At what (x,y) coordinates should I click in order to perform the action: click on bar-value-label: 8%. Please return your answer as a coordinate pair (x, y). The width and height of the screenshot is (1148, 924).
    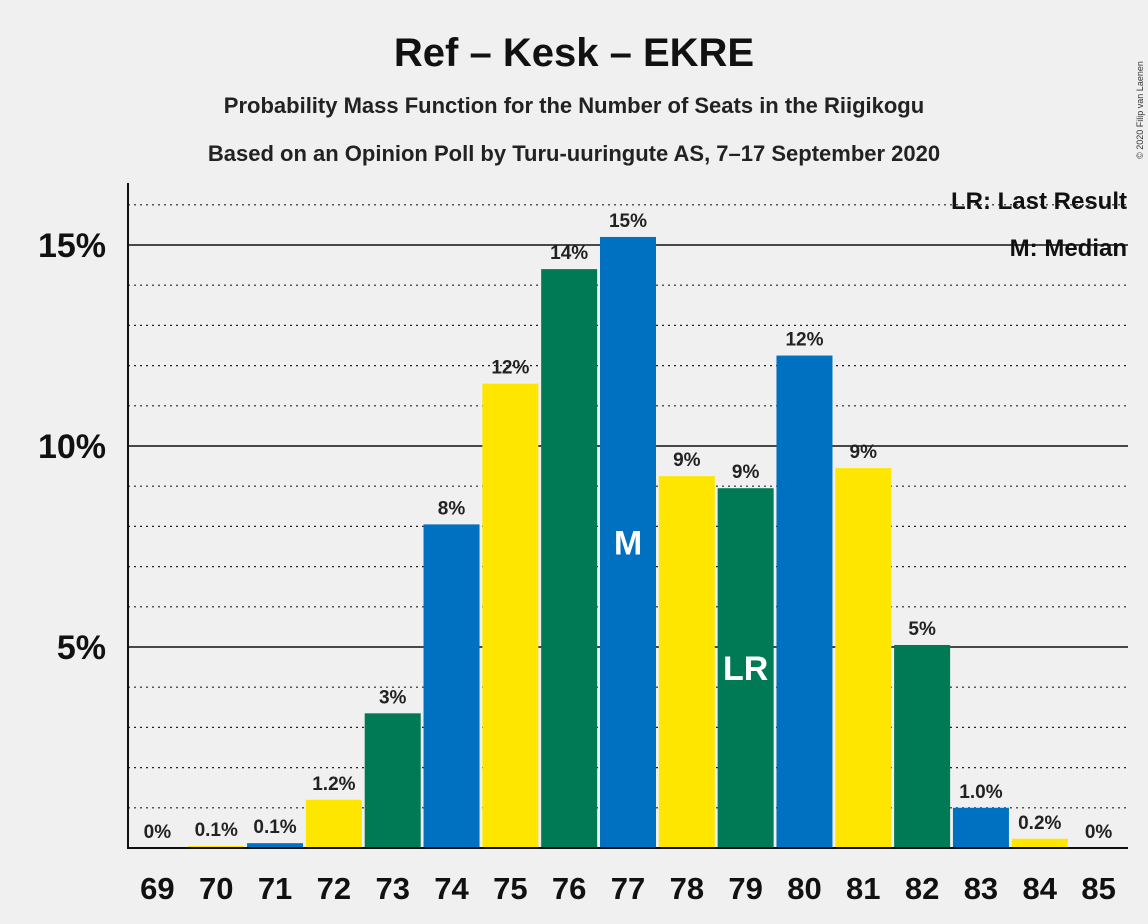
    Looking at the image, I should click on (452, 508).